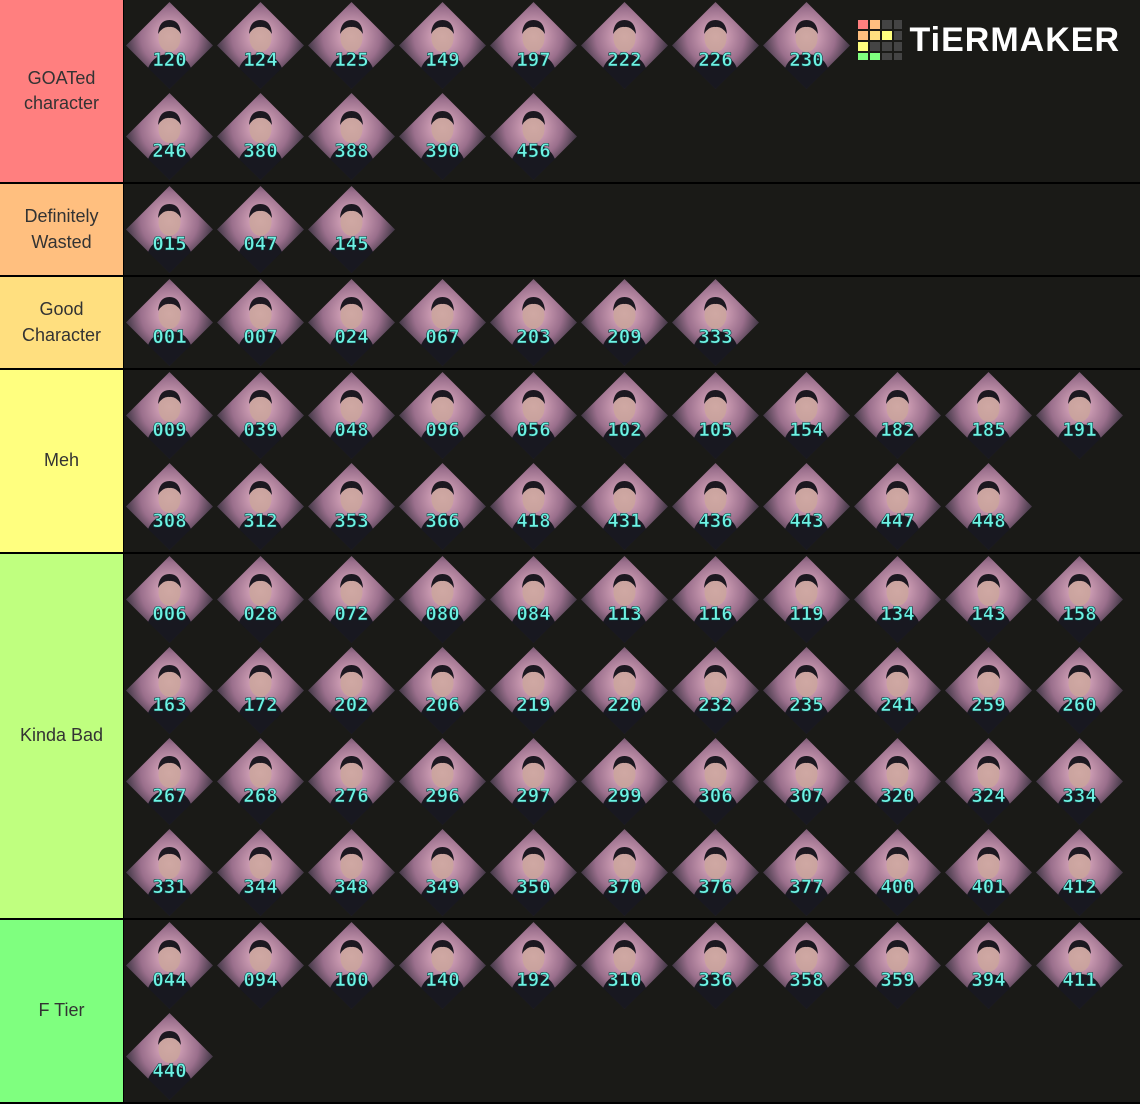  Describe the element at coordinates (351, 322) in the screenshot. I see `character-card: 024` at that location.